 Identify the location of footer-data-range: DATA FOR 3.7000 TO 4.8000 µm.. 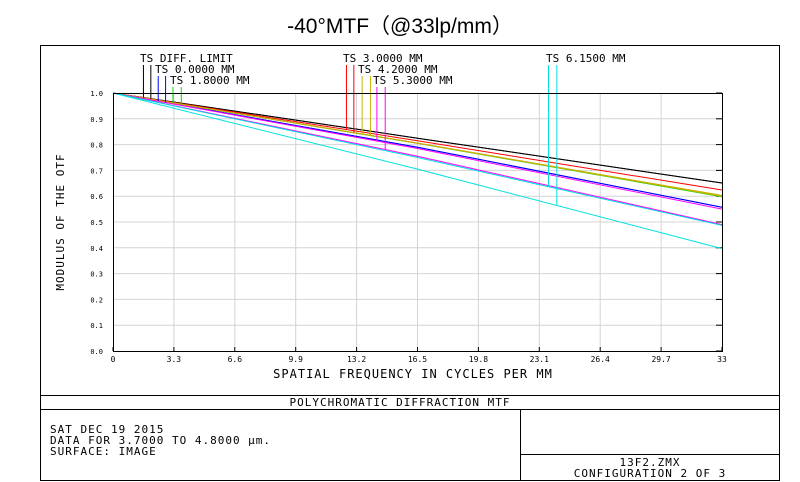
(160, 440).